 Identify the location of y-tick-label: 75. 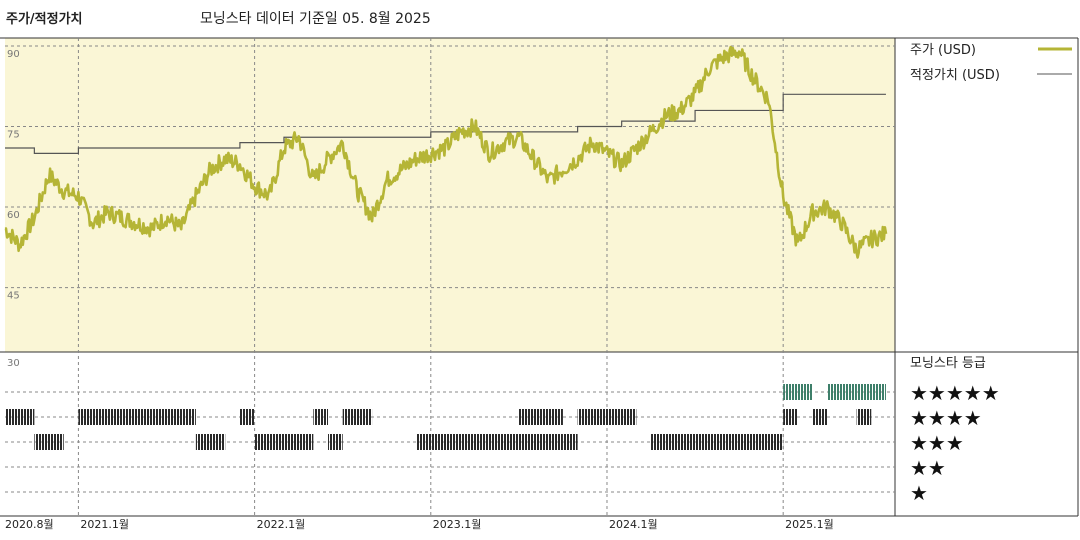
(13, 135).